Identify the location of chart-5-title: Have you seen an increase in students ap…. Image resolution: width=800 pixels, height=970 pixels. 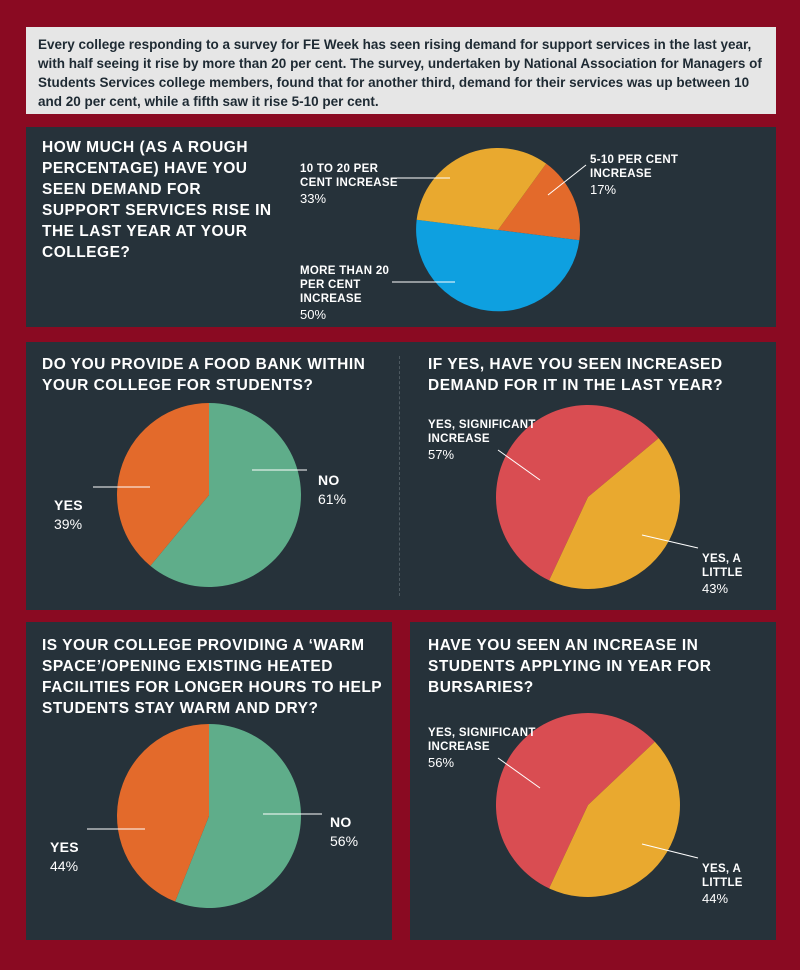
(570, 666).